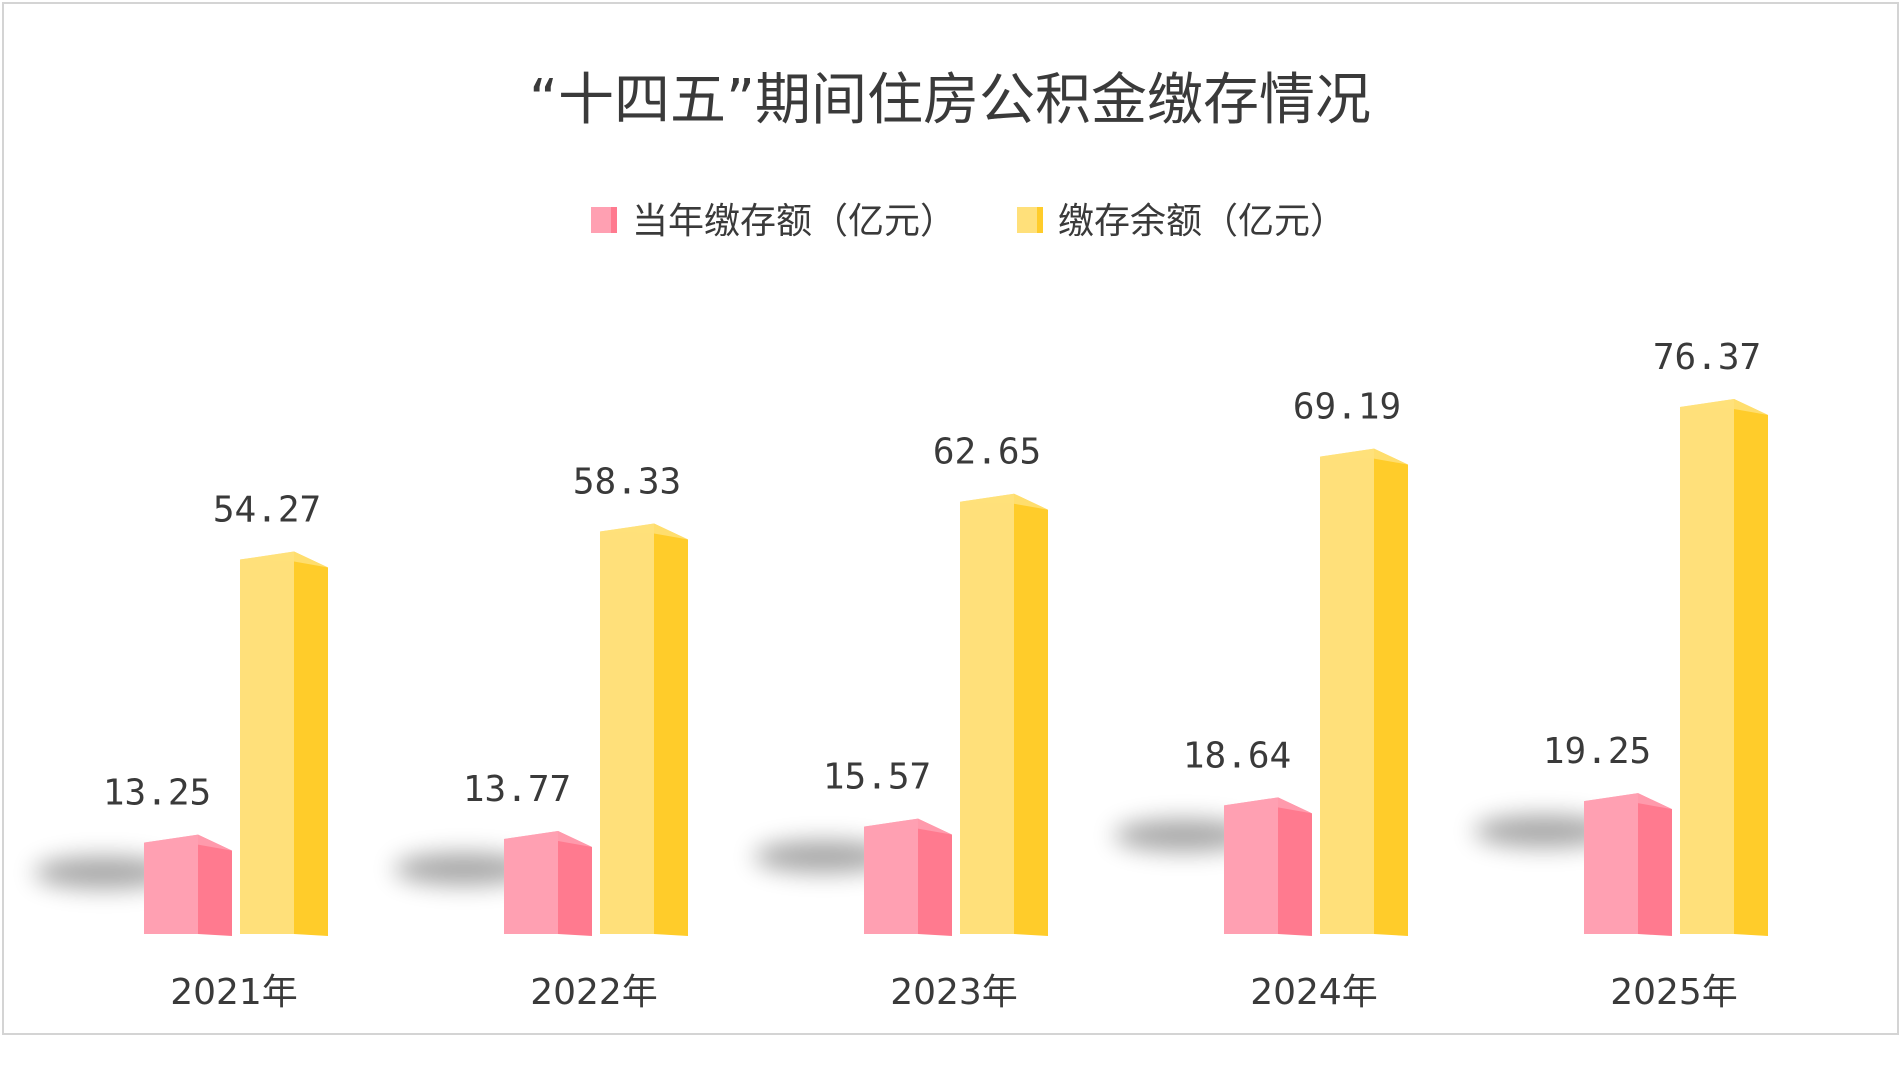  What do you see at coordinates (157, 793) in the screenshot?
I see `data-label: 13.25` at bounding box center [157, 793].